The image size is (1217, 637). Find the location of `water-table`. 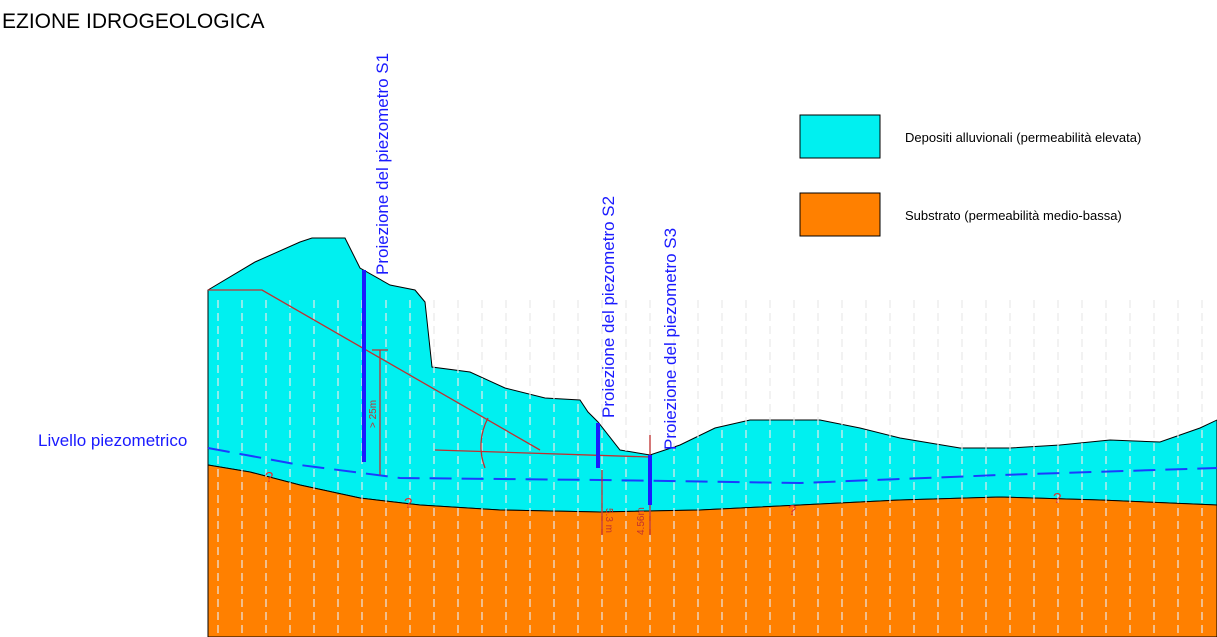

water-table is located at coordinates (712, 466).